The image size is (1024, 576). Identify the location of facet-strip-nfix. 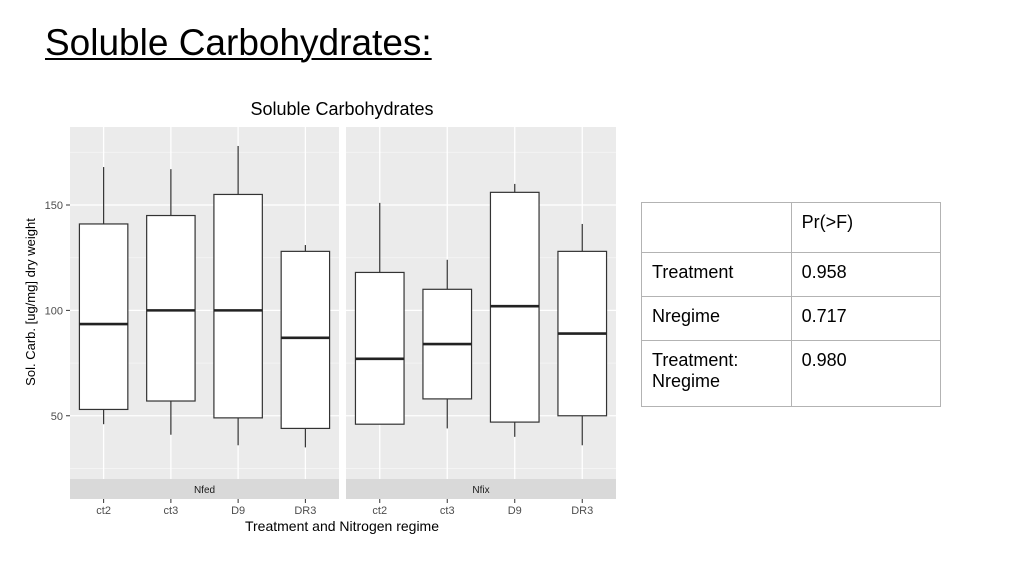
(481, 489).